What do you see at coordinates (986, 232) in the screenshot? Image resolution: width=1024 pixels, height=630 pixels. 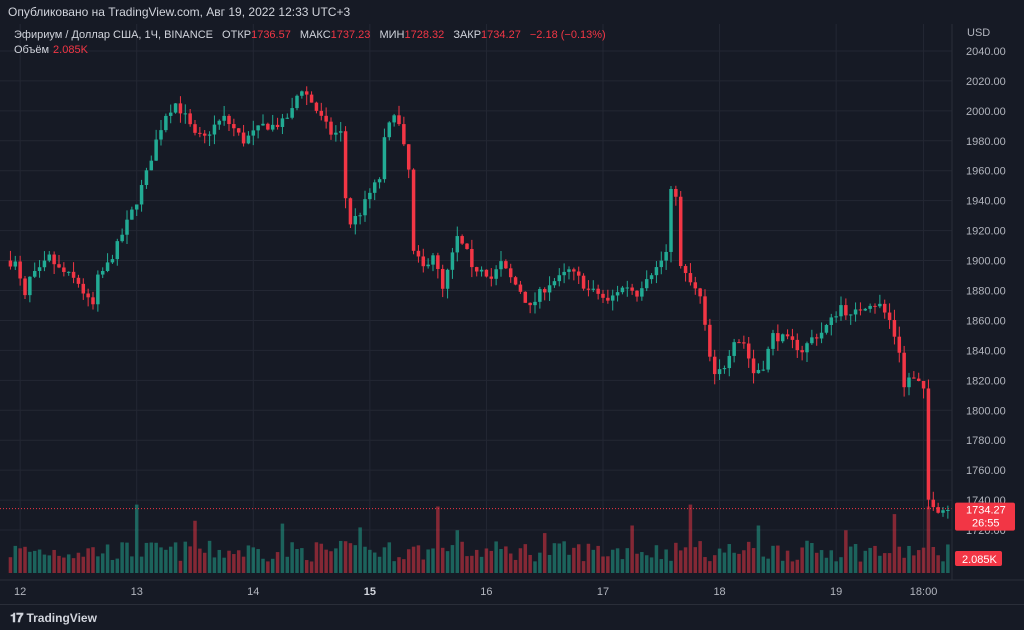 I see `price-tick-label: 1920.00` at bounding box center [986, 232].